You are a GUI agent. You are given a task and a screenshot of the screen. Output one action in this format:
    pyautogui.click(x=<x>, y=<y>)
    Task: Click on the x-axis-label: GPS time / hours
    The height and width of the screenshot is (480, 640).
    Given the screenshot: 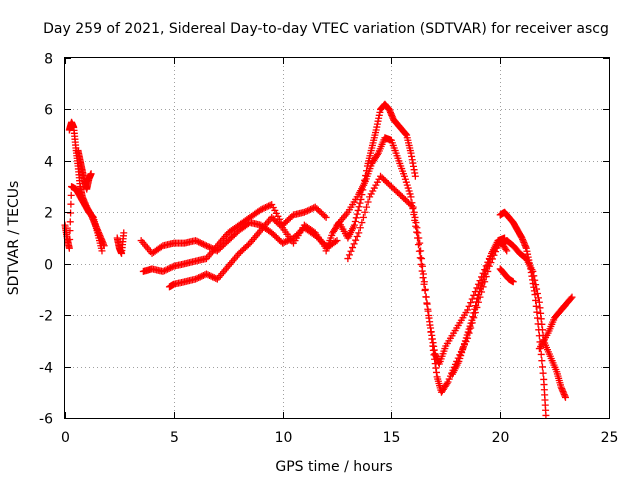 What is the action you would take?
    pyautogui.click(x=333, y=467)
    